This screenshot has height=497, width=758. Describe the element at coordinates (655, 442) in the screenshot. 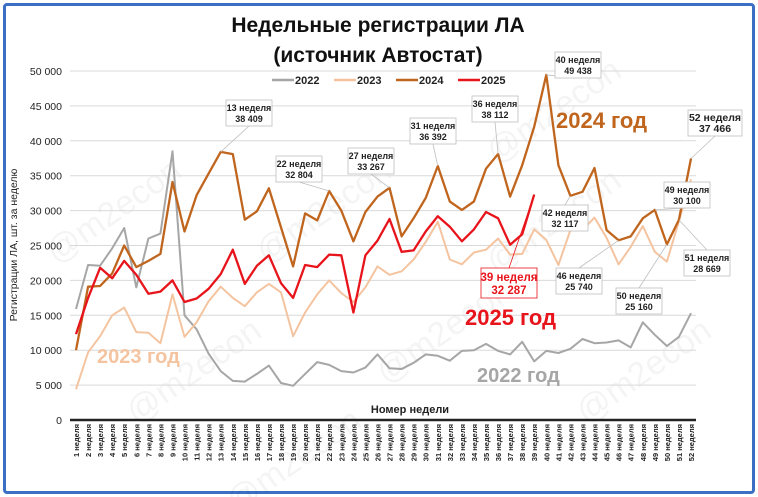

I see `x-tick-label: 49 неделя` at that location.